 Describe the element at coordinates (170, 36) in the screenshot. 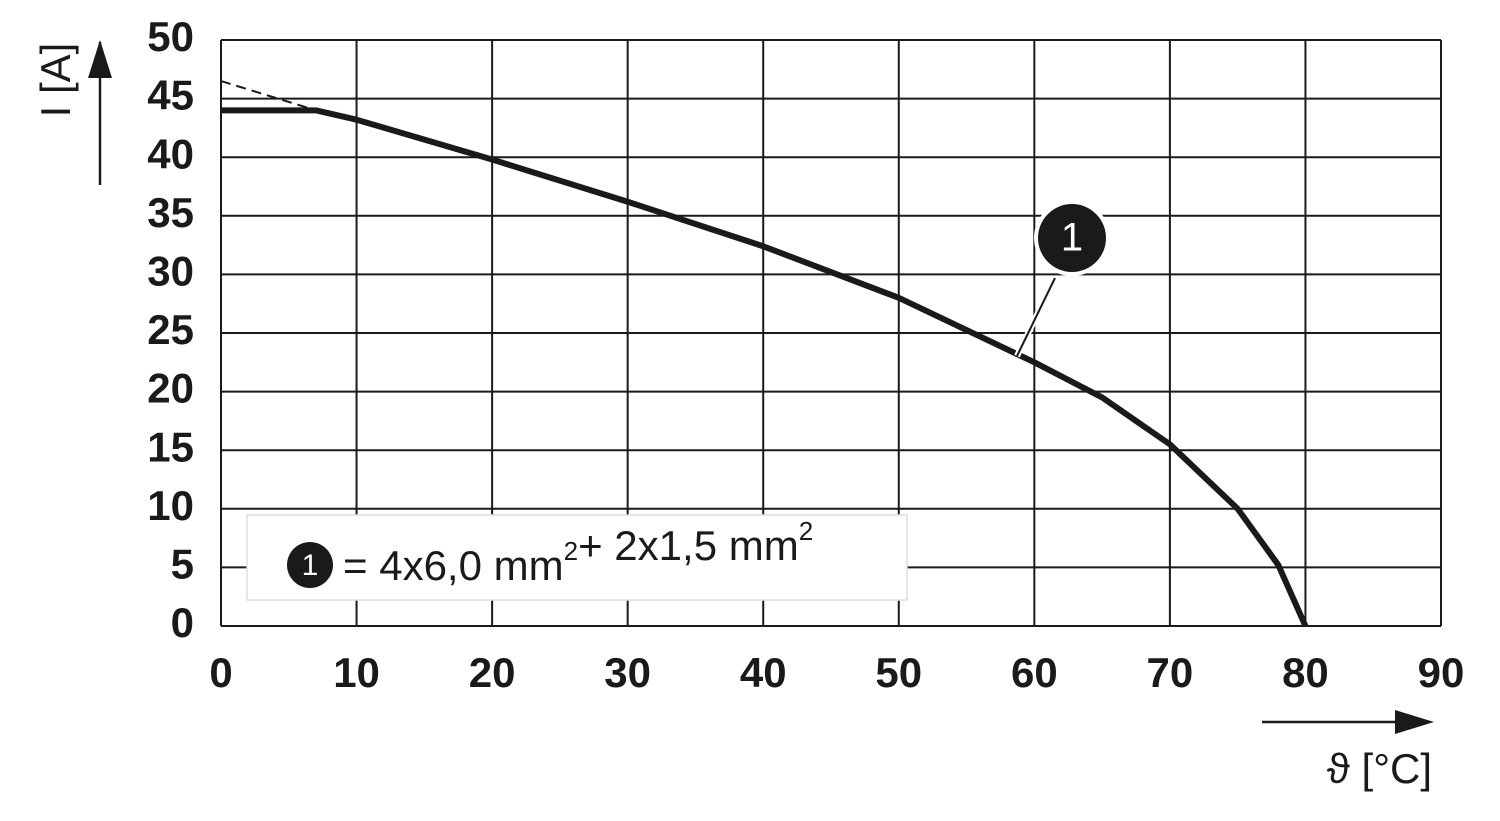

I see `y-tick-label: 50` at that location.